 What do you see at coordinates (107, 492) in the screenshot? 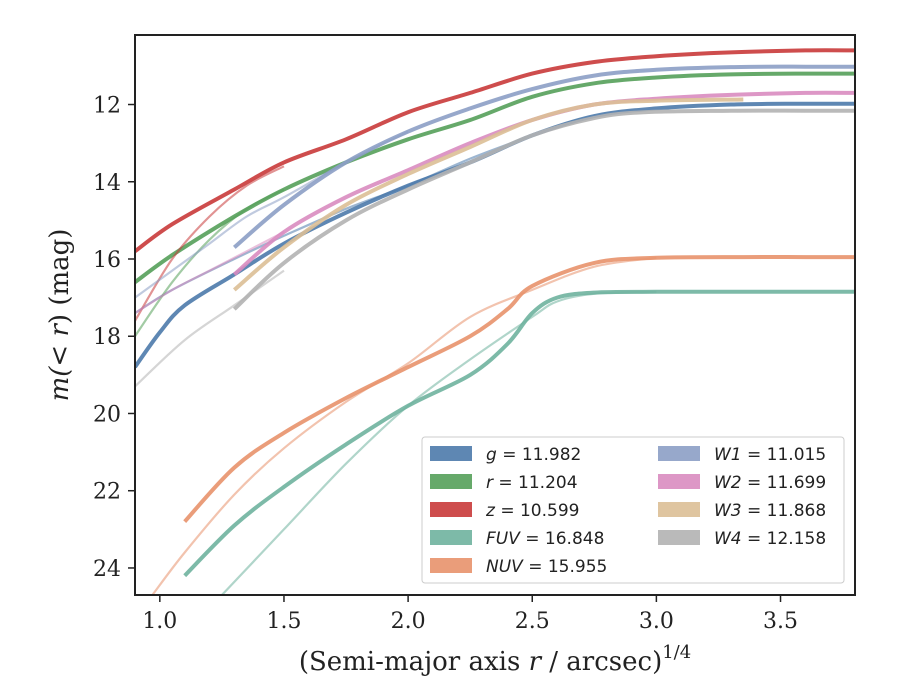
I see `y-tick-label: 22` at bounding box center [107, 492].